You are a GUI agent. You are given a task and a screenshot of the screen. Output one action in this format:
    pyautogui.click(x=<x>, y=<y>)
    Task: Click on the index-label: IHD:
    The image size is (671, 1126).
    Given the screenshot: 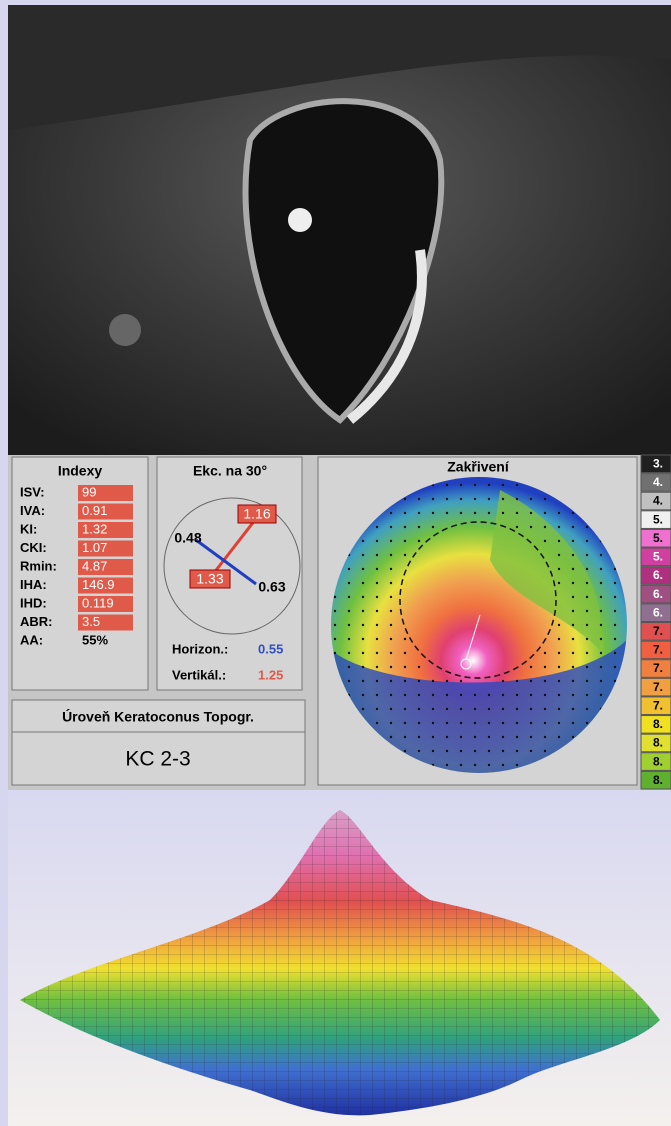 What is the action you would take?
    pyautogui.click(x=33, y=602)
    